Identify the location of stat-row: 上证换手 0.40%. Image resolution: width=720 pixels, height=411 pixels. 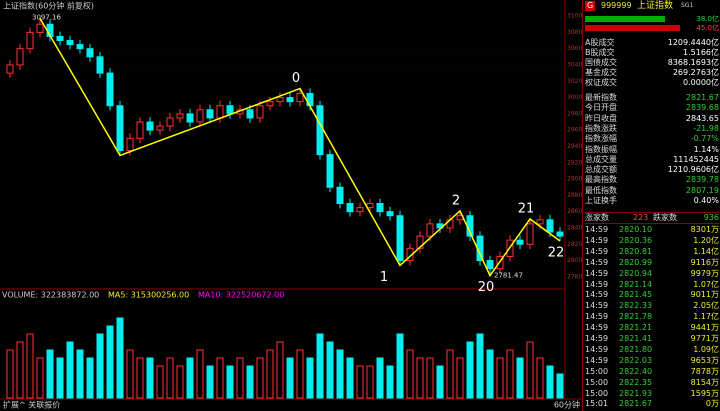
(652, 201).